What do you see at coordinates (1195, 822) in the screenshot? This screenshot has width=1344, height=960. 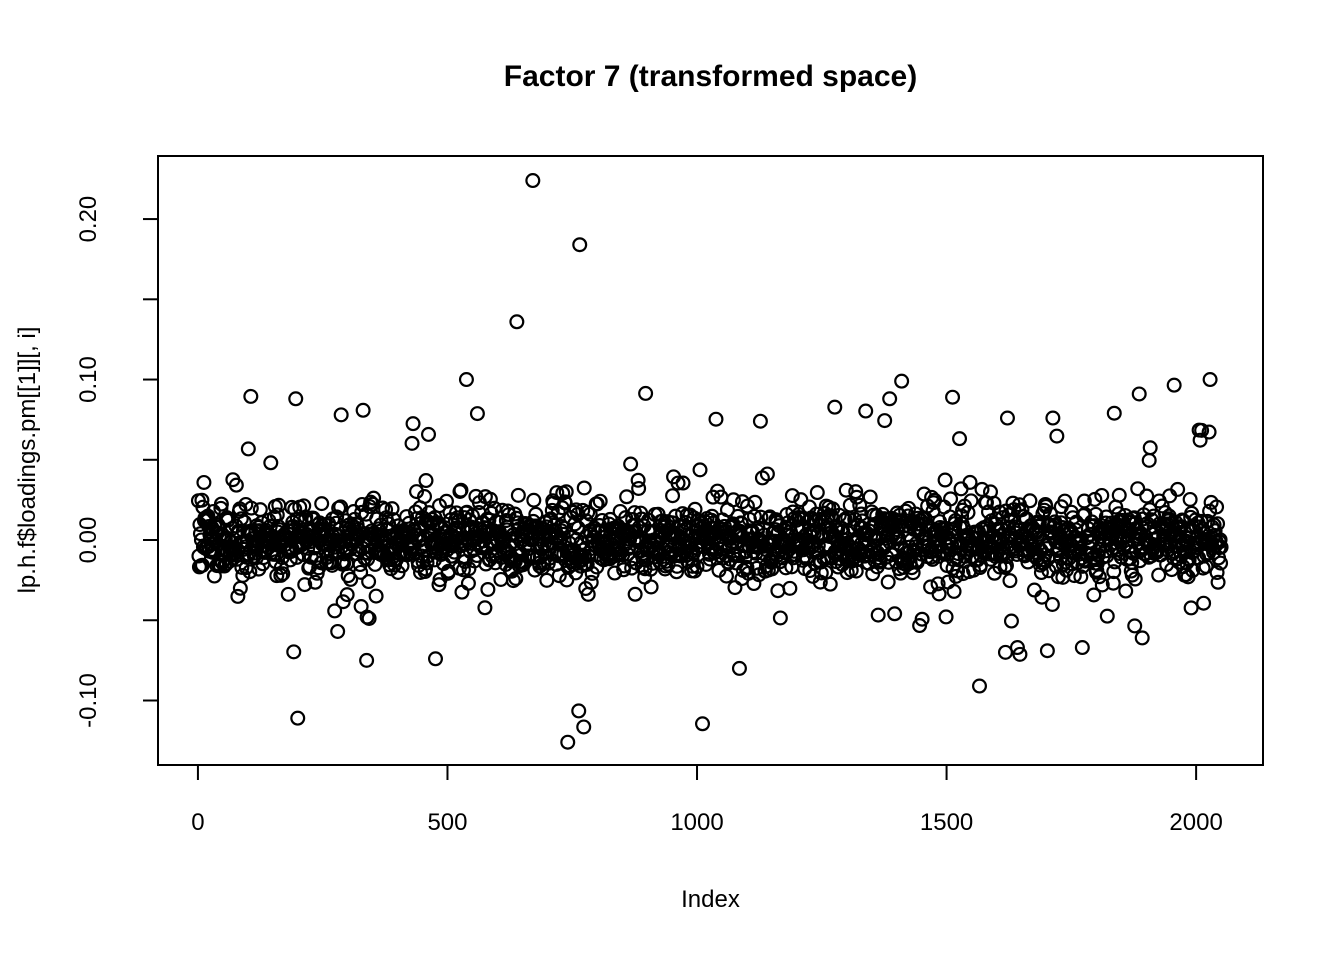 I see `x-tick-label: 2000` at bounding box center [1195, 822].